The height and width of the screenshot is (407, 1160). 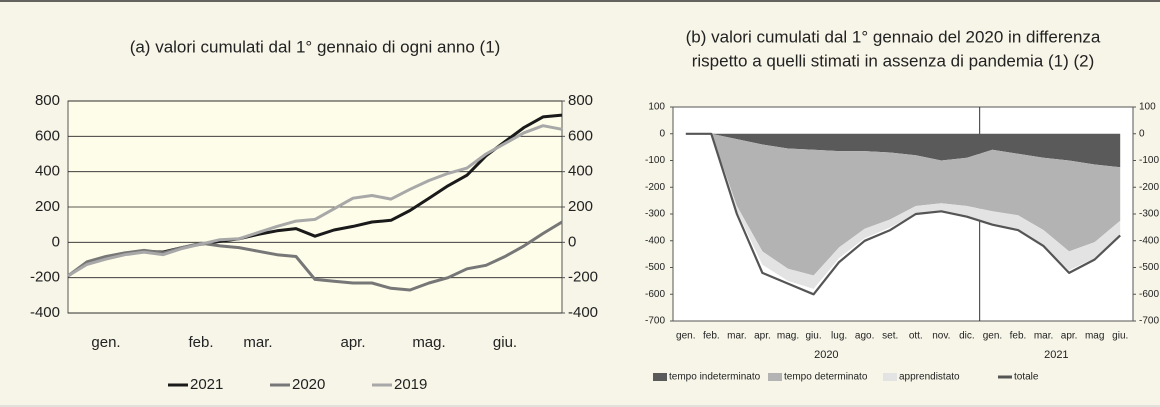 I want to click on y2-tick-label: 800, so click(x=580, y=100).